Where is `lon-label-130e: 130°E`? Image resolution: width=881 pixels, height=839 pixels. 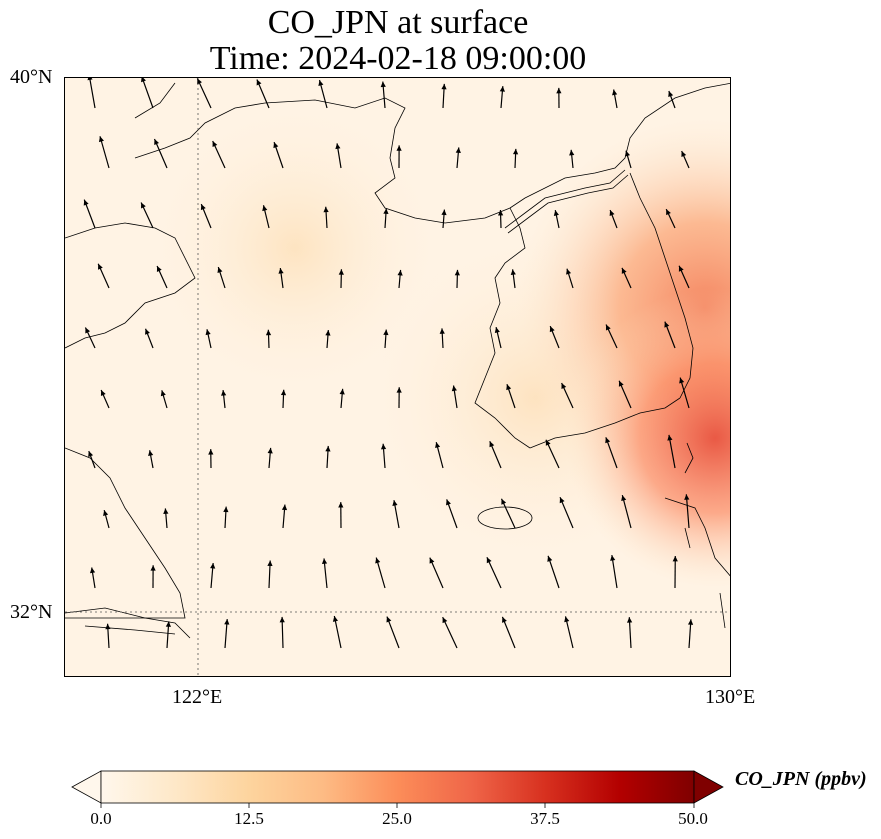 lon-label-130e: 130°E is located at coordinates (730, 697).